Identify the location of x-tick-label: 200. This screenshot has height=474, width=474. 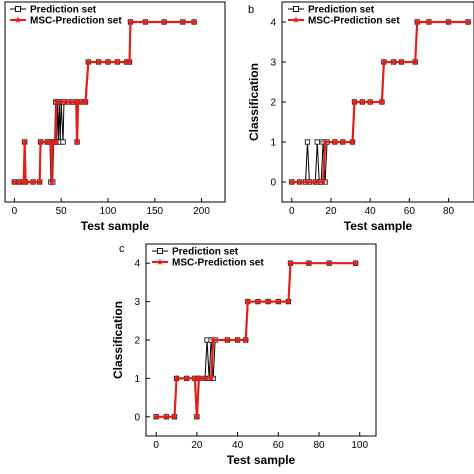
(201, 211).